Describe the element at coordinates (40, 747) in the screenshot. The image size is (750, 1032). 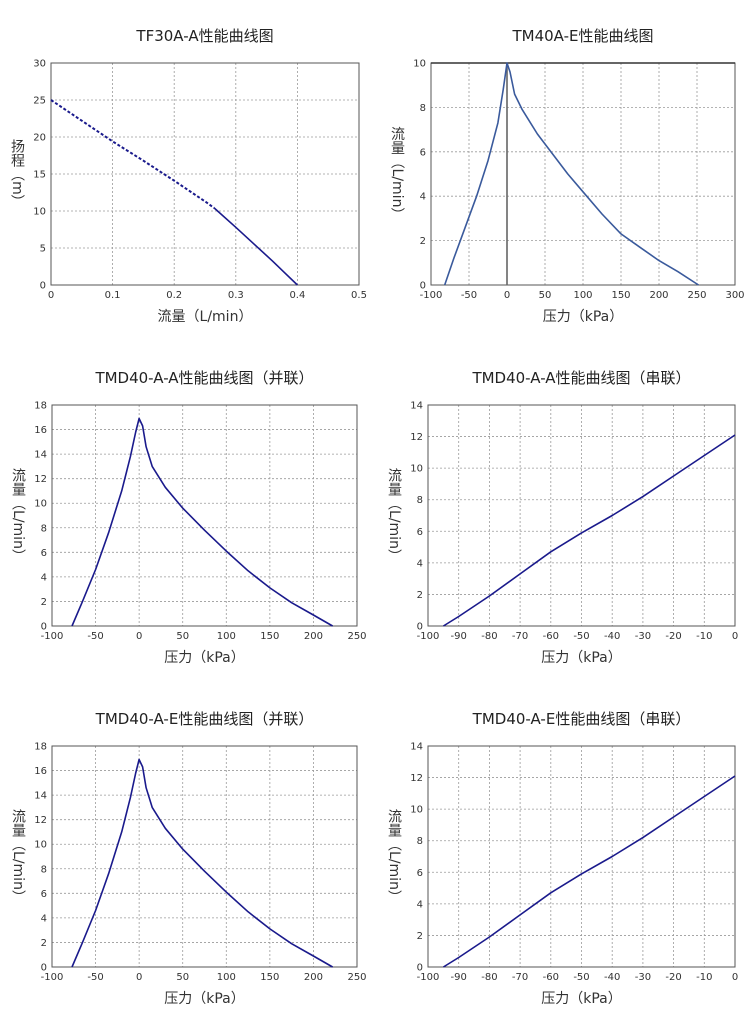
I see `y-tick-label: 18` at that location.